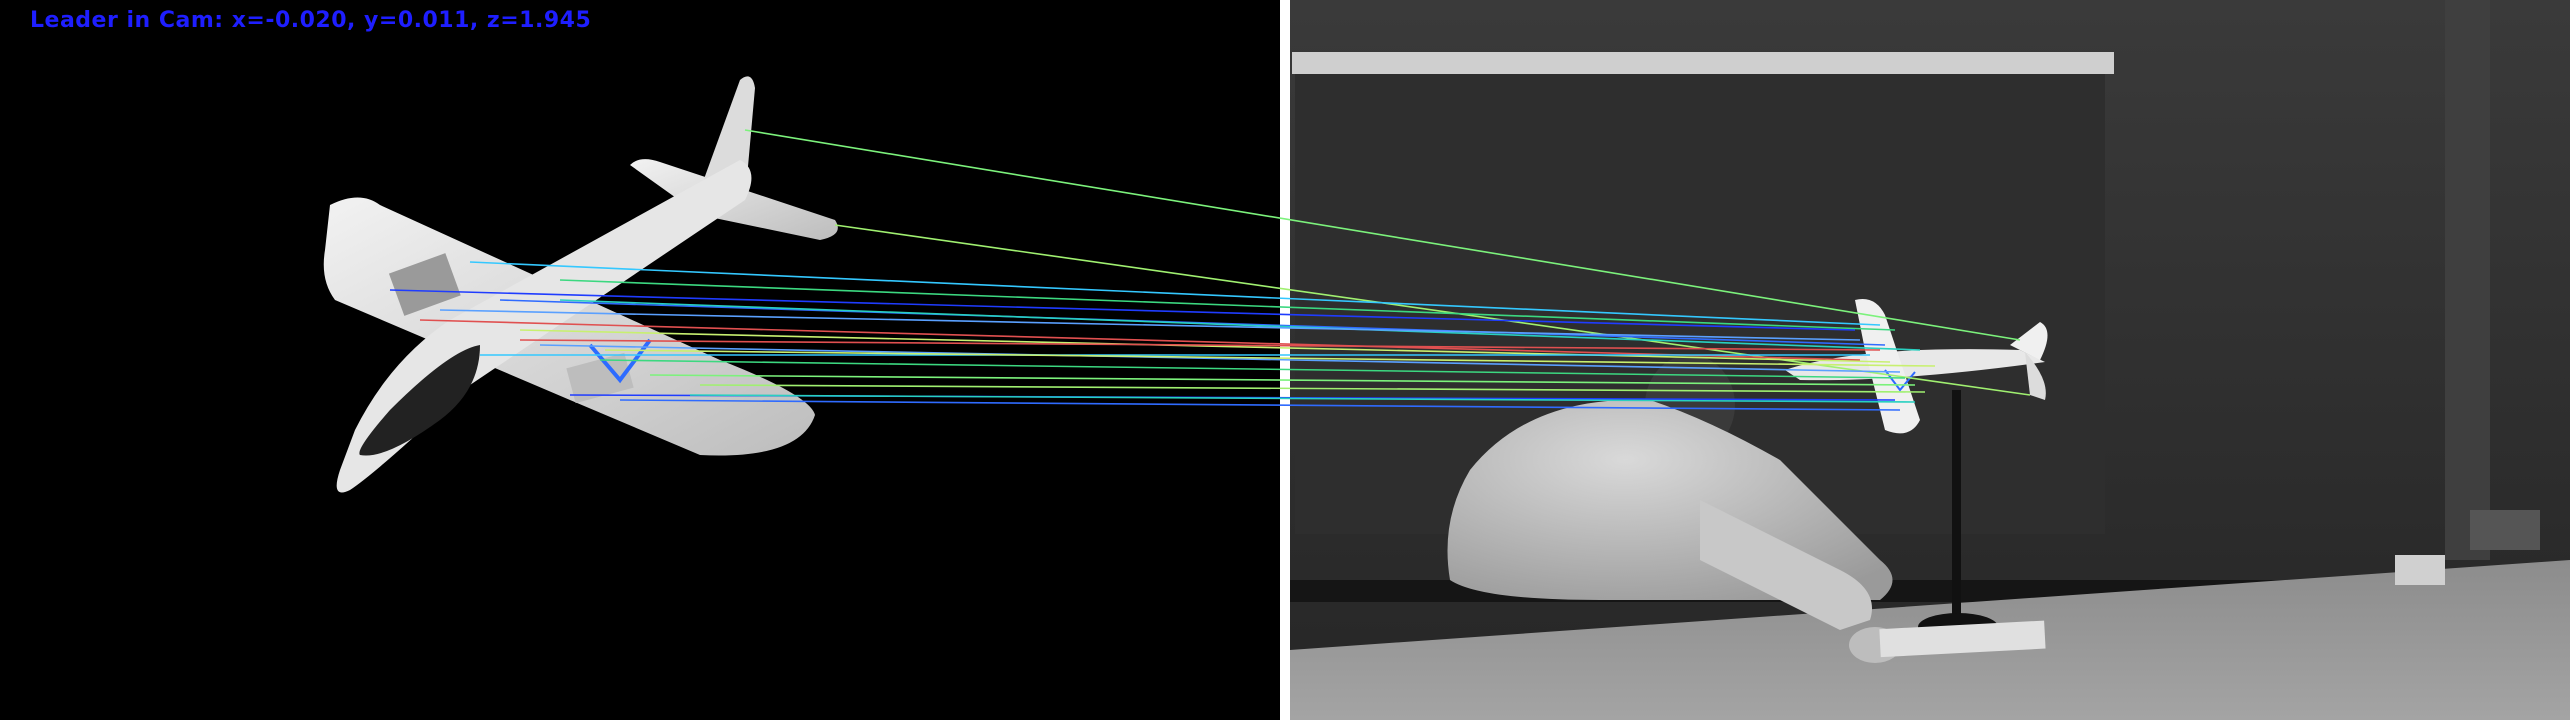 The image size is (2570, 720). Describe the element at coordinates (2505, 530) in the screenshot. I see `desk-device` at that location.